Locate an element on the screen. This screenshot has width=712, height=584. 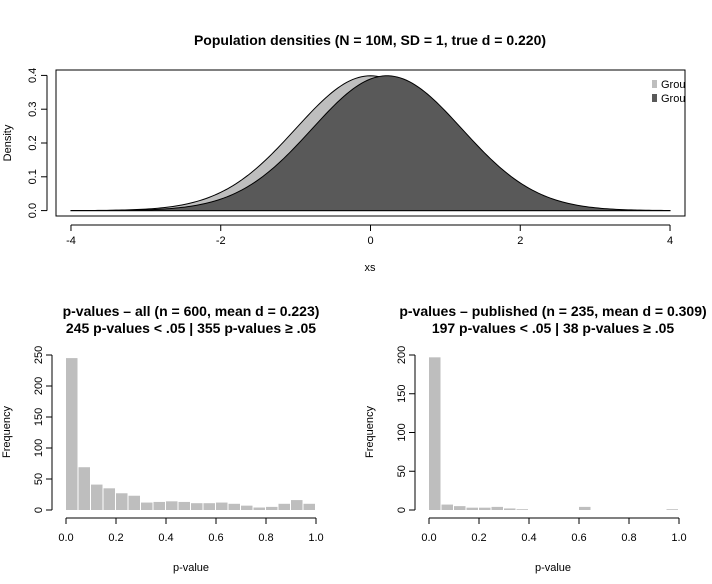
histogram-all-x-tick-label: 1.0 is located at coordinates (315, 538).